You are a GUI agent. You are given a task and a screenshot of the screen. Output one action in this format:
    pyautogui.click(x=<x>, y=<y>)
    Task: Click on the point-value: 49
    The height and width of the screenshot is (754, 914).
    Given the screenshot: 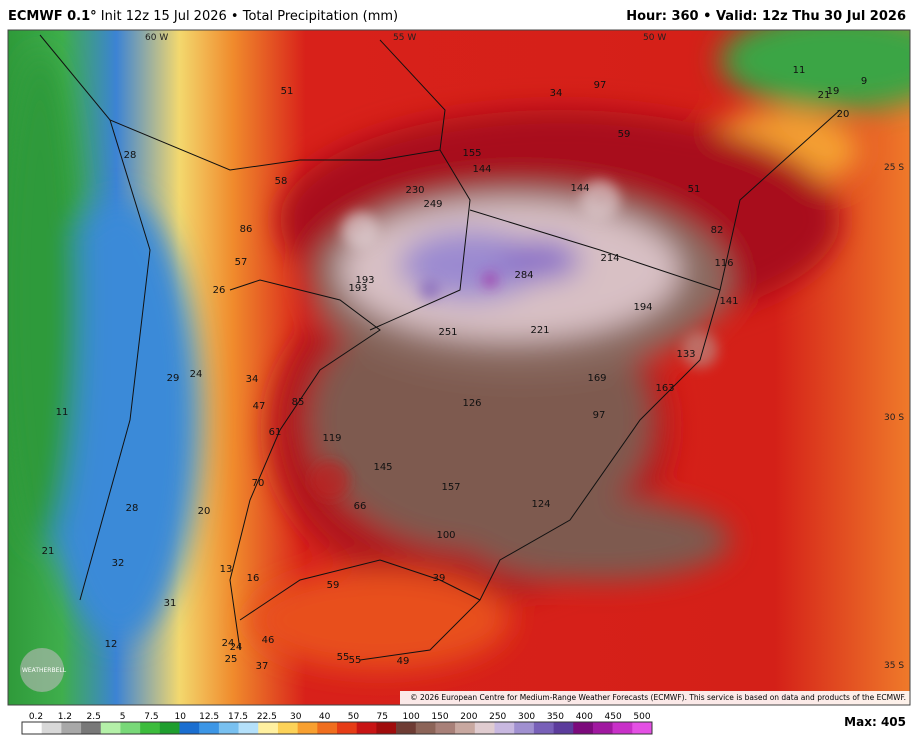 What is the action you would take?
    pyautogui.click(x=403, y=661)
    